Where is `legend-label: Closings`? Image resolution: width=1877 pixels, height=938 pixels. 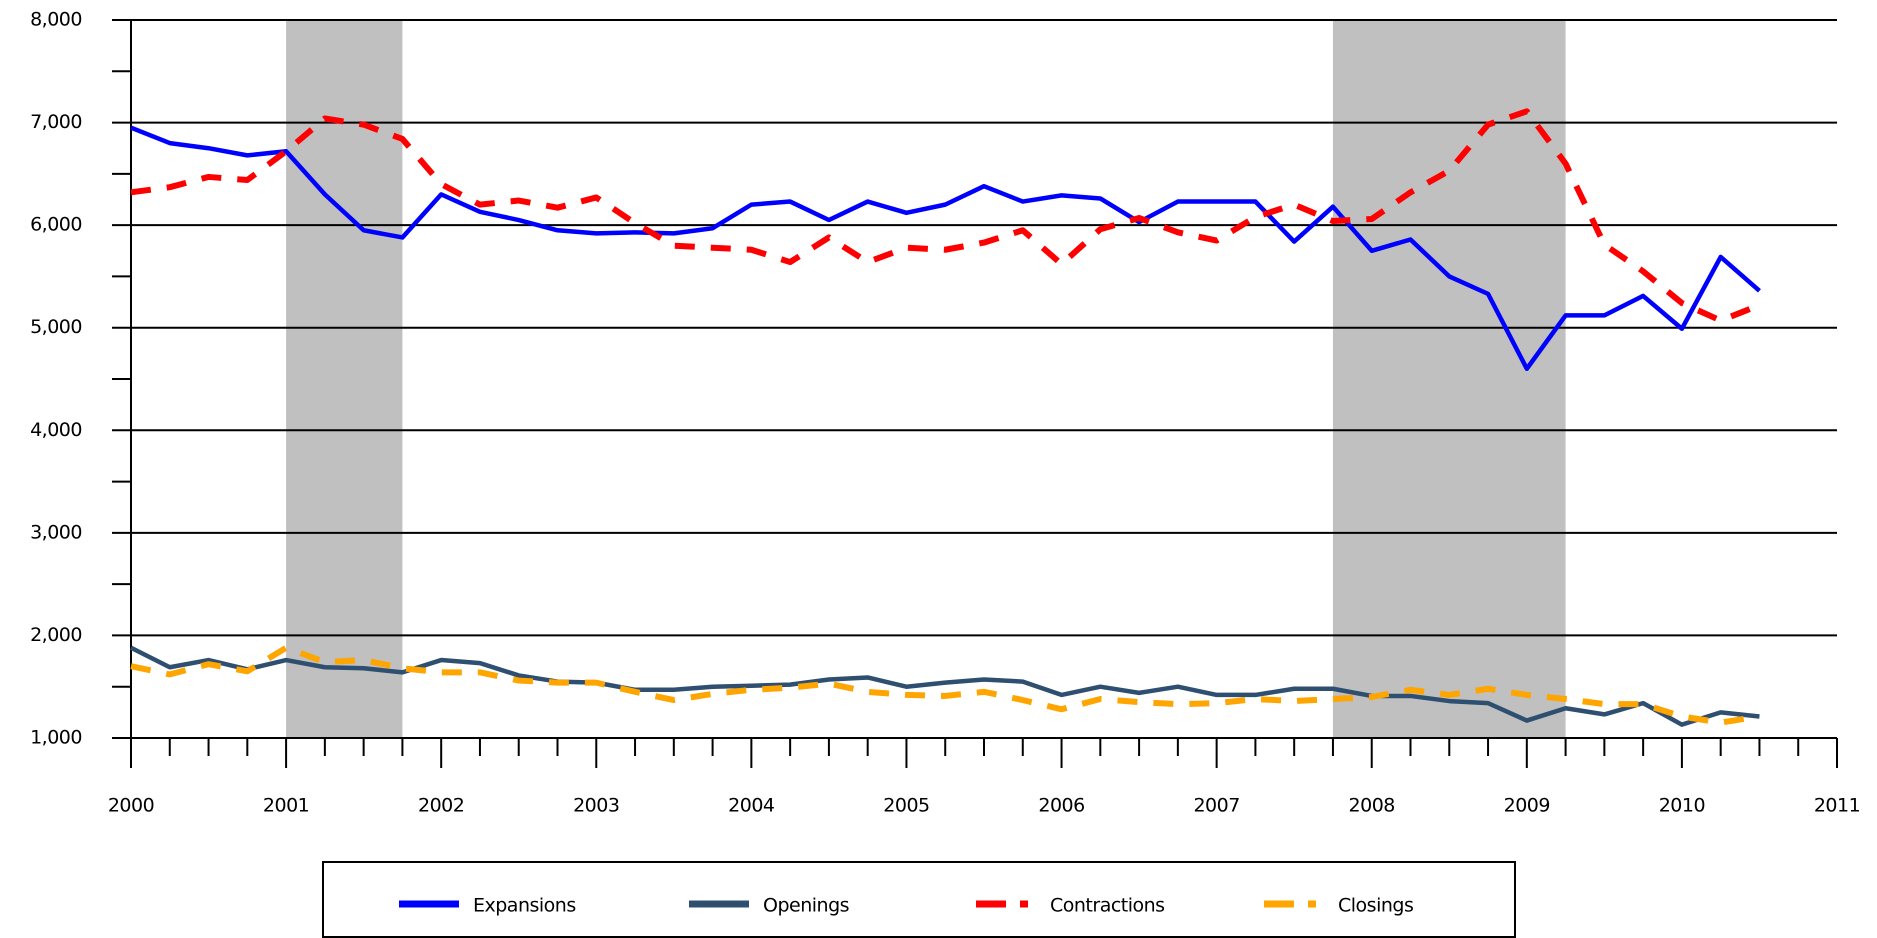 legend-label: Closings is located at coordinates (1375, 906).